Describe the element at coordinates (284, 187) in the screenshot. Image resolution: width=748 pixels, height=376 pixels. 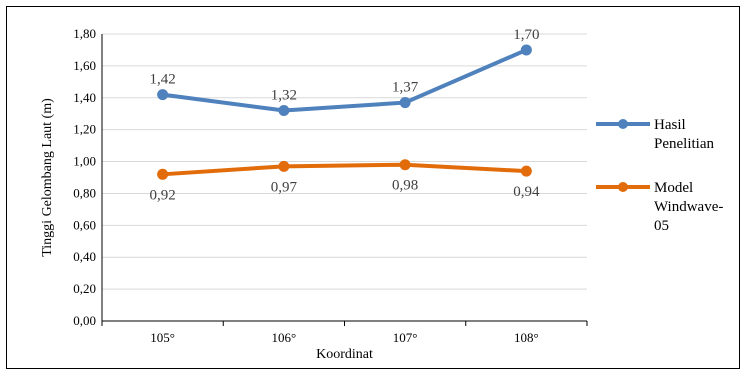
I see `data-label: 0,97` at that location.